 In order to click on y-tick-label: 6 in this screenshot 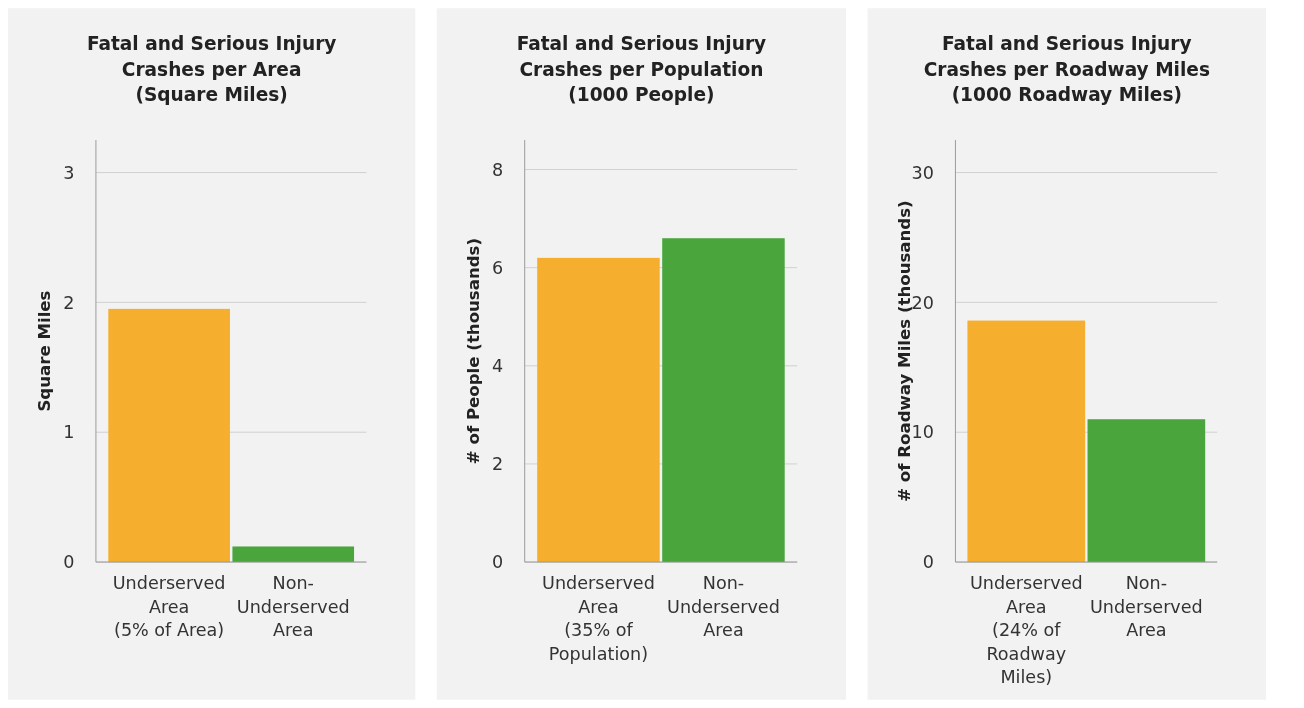, I will do `click(498, 267)`.